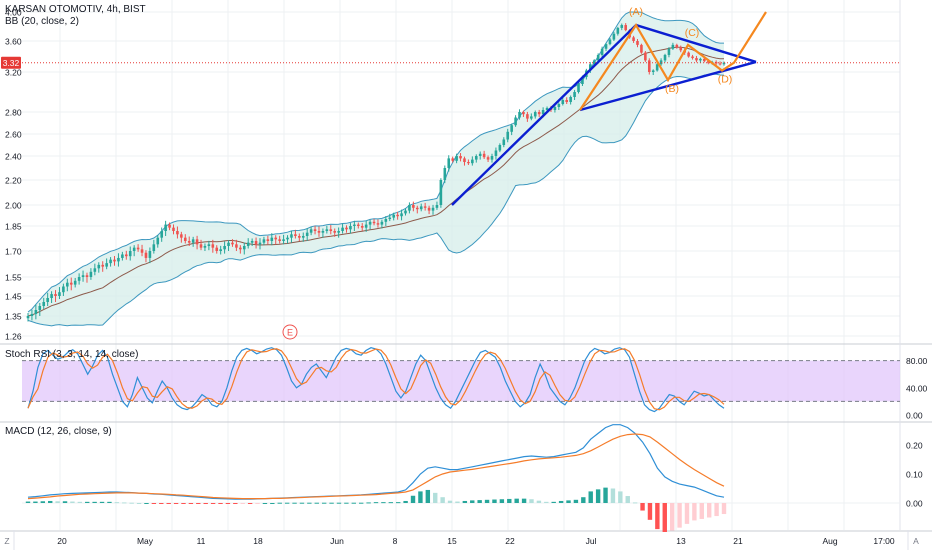  What do you see at coordinates (914, 446) in the screenshot?
I see `macd-axis-label: 0.20` at bounding box center [914, 446].